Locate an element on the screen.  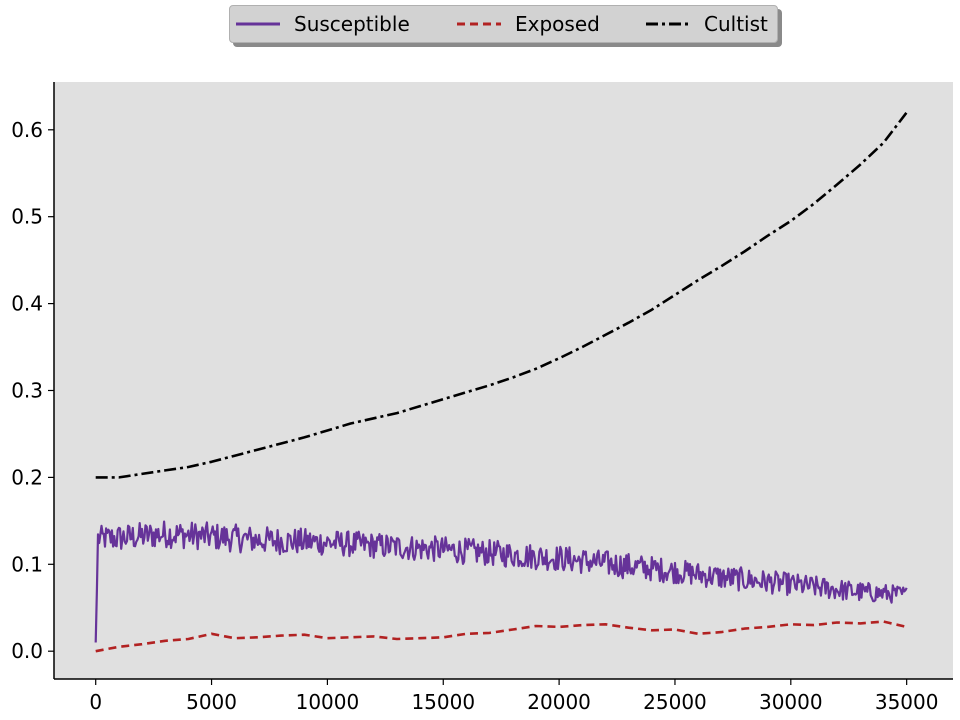
legend-item-cultist: Cultist is located at coordinates (707, 24).